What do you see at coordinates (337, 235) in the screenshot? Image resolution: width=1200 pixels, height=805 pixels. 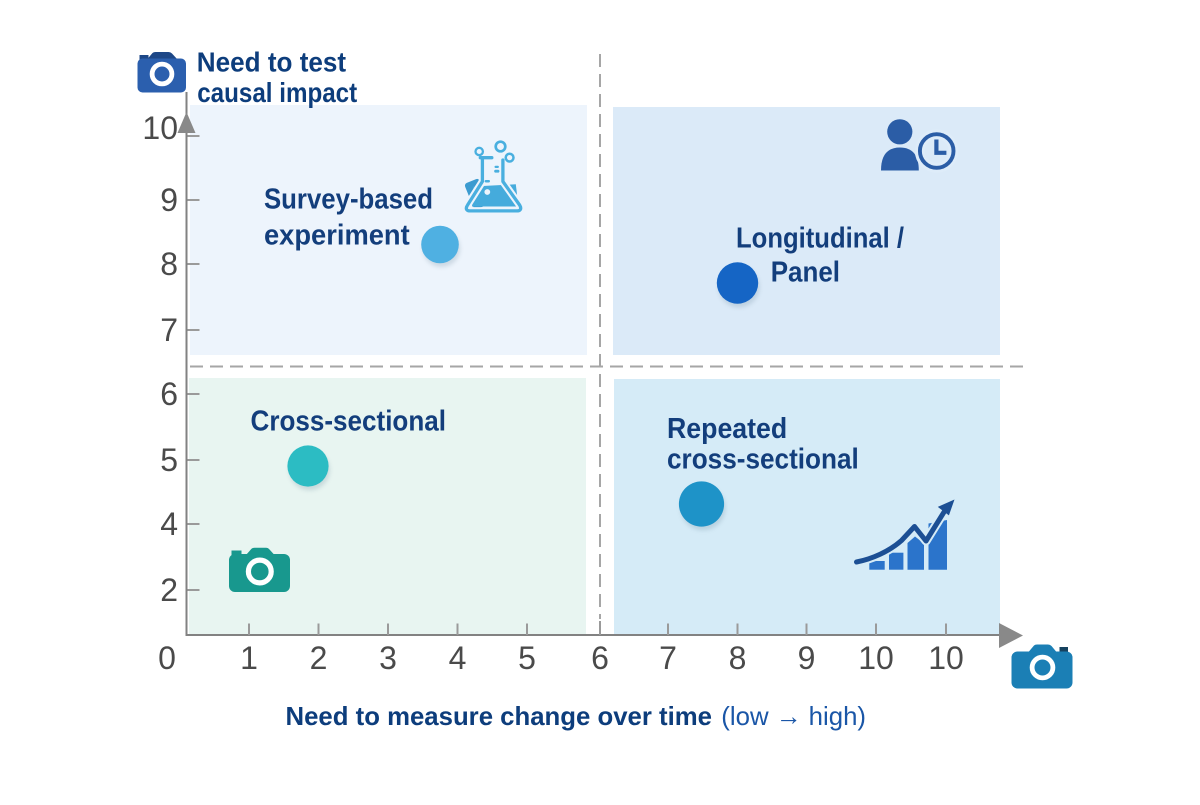 I see `svg-text: experiment` at bounding box center [337, 235].